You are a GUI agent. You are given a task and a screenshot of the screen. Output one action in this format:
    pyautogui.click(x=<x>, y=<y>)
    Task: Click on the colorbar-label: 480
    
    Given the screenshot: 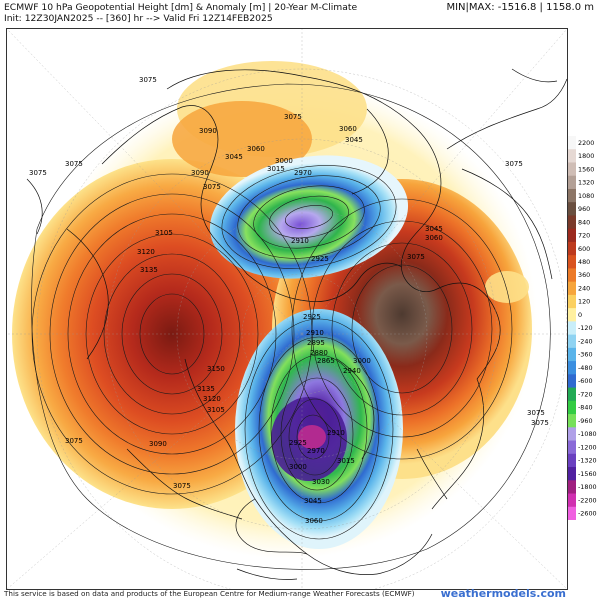 What is the action you would take?
    pyautogui.click(x=584, y=262)
    